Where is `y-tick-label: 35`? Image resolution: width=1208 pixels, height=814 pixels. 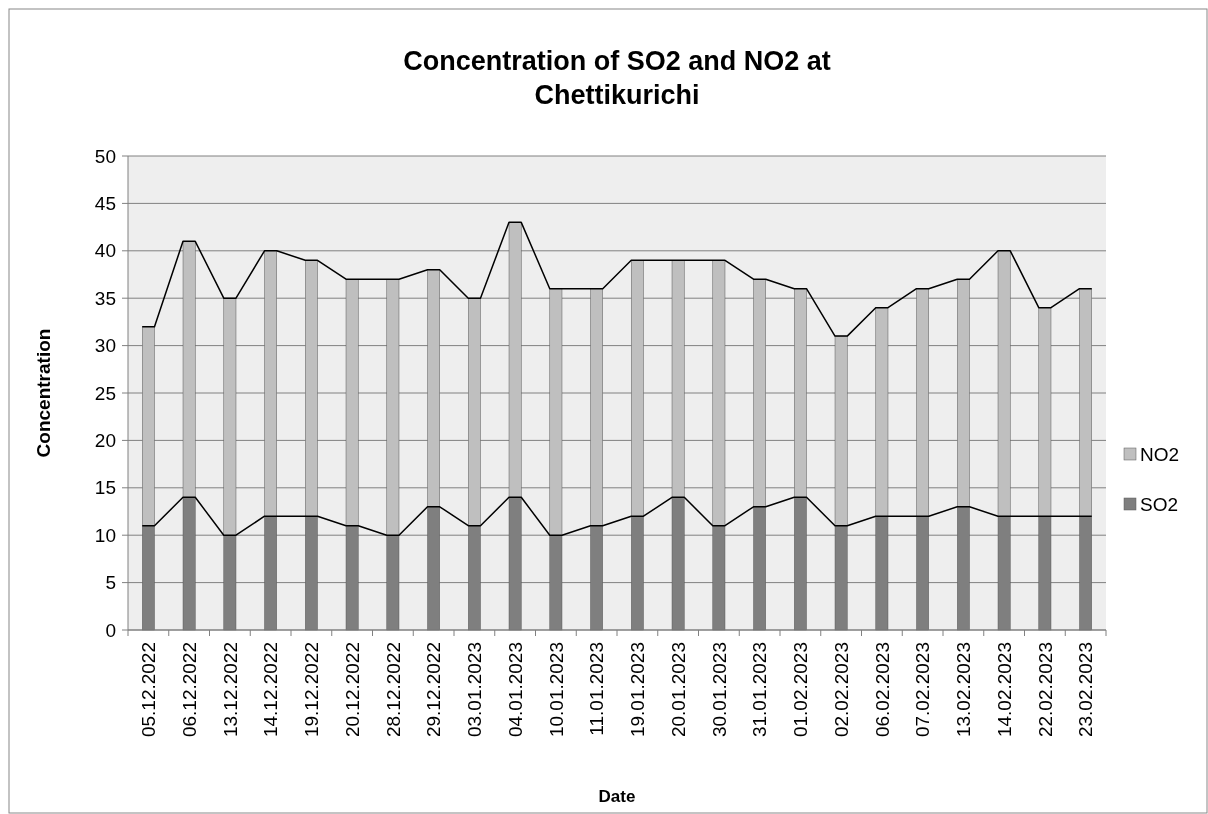
y-tick-label: 35 is located at coordinates (105, 298).